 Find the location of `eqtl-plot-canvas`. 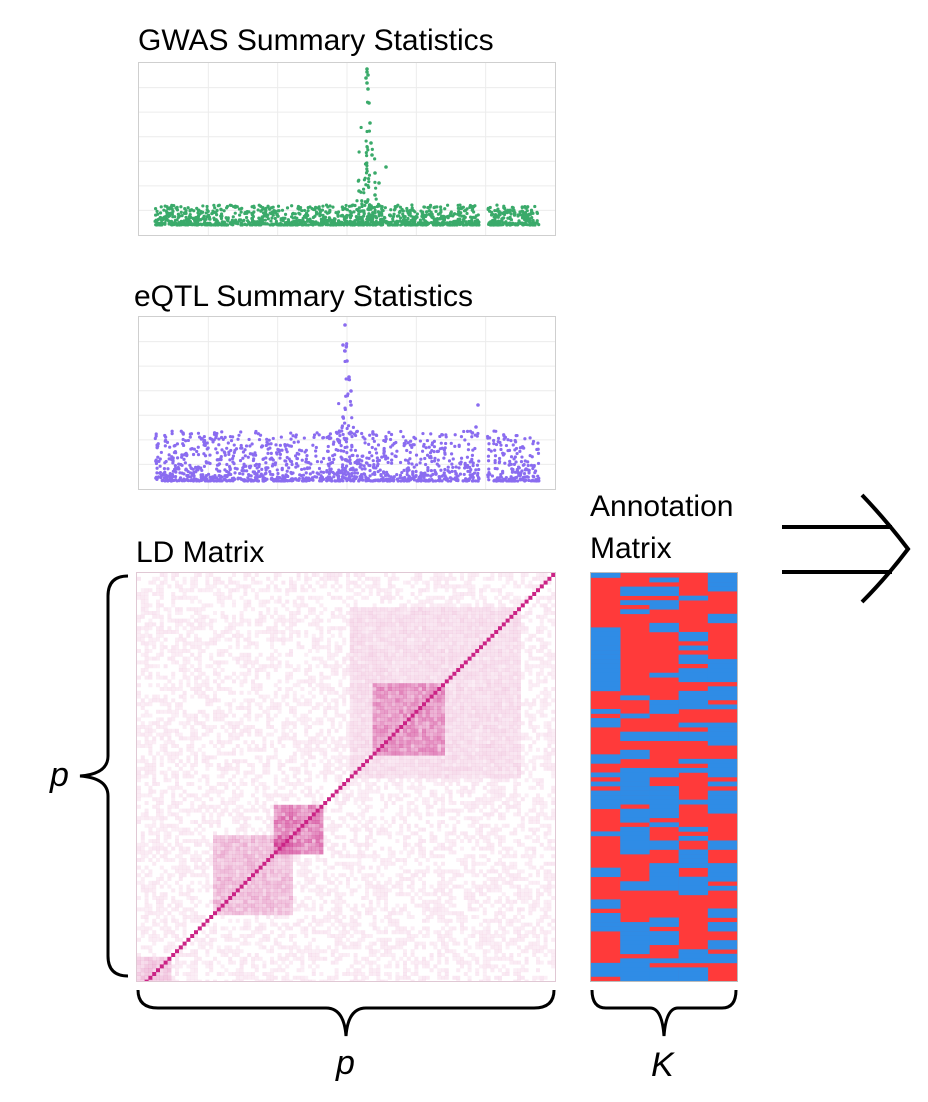

eqtl-plot-canvas is located at coordinates (347, 403).